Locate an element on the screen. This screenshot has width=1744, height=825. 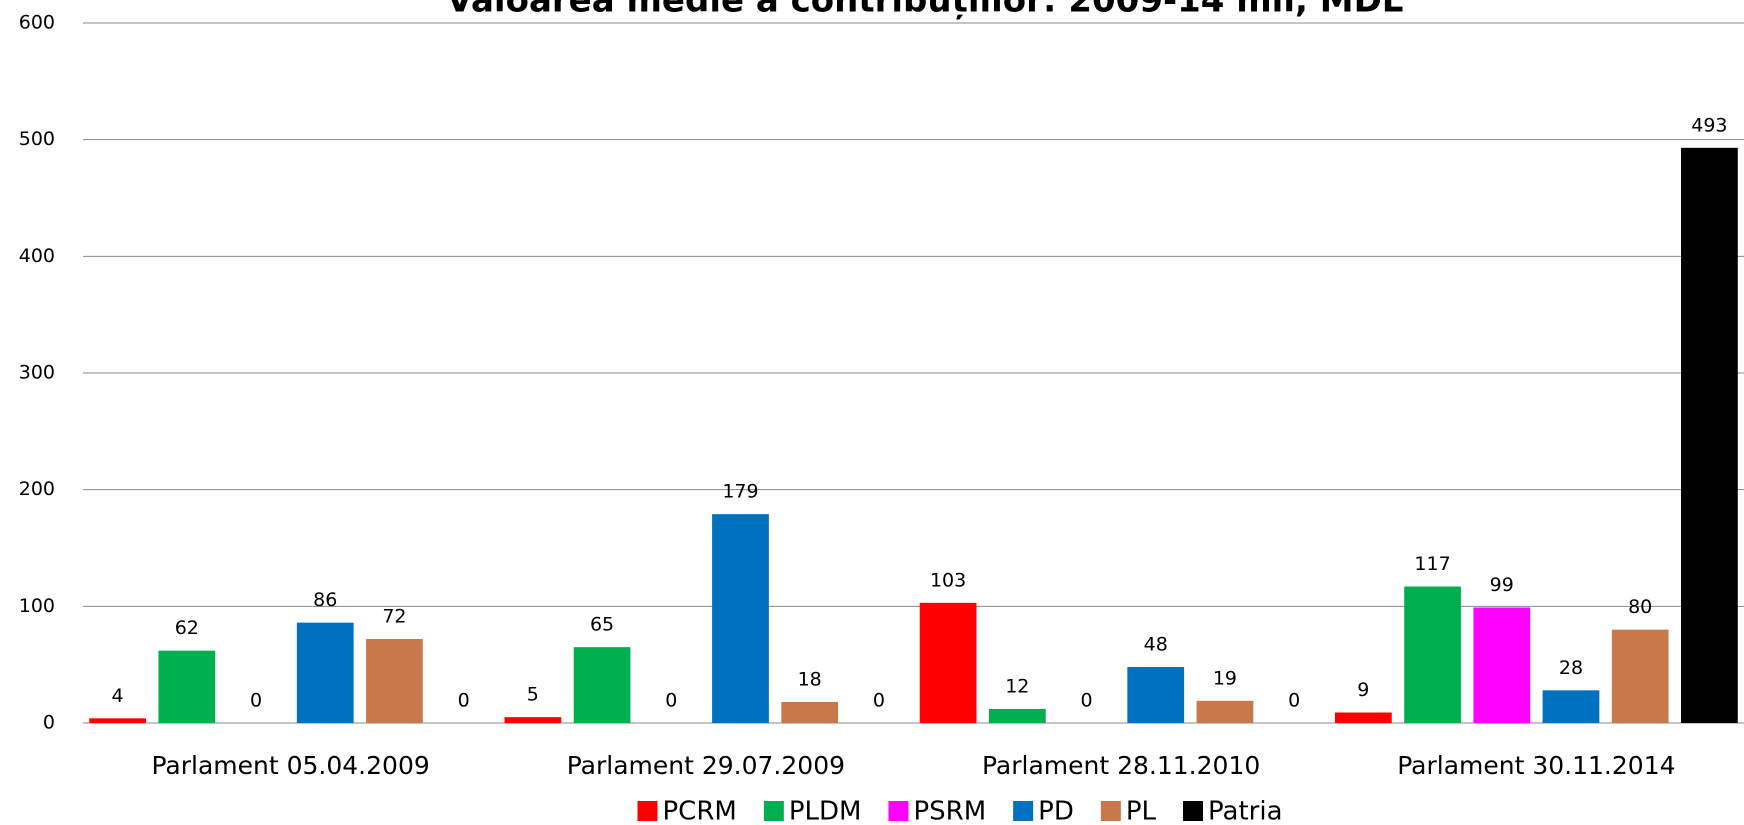
y-tick-label: 400 is located at coordinates (37, 256).